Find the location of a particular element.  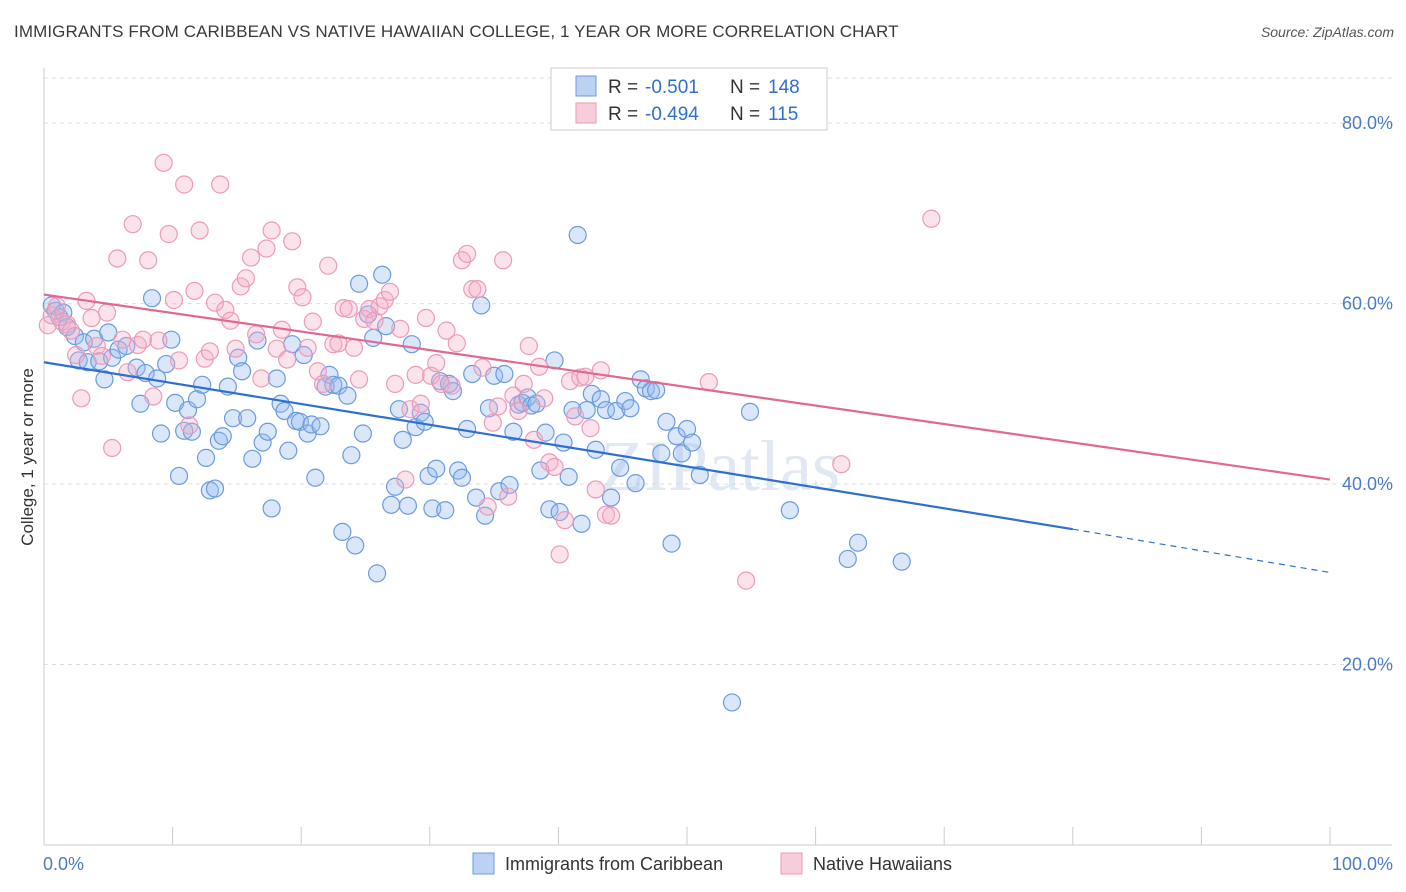

y-tick-label: 80.0% is located at coordinates (1367, 123).